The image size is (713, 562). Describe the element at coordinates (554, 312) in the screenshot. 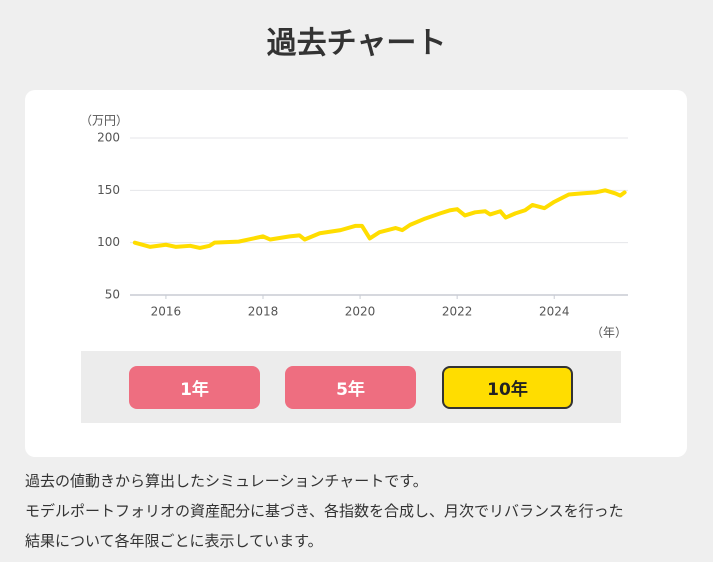

I see `x-tick-label: 2024` at that location.